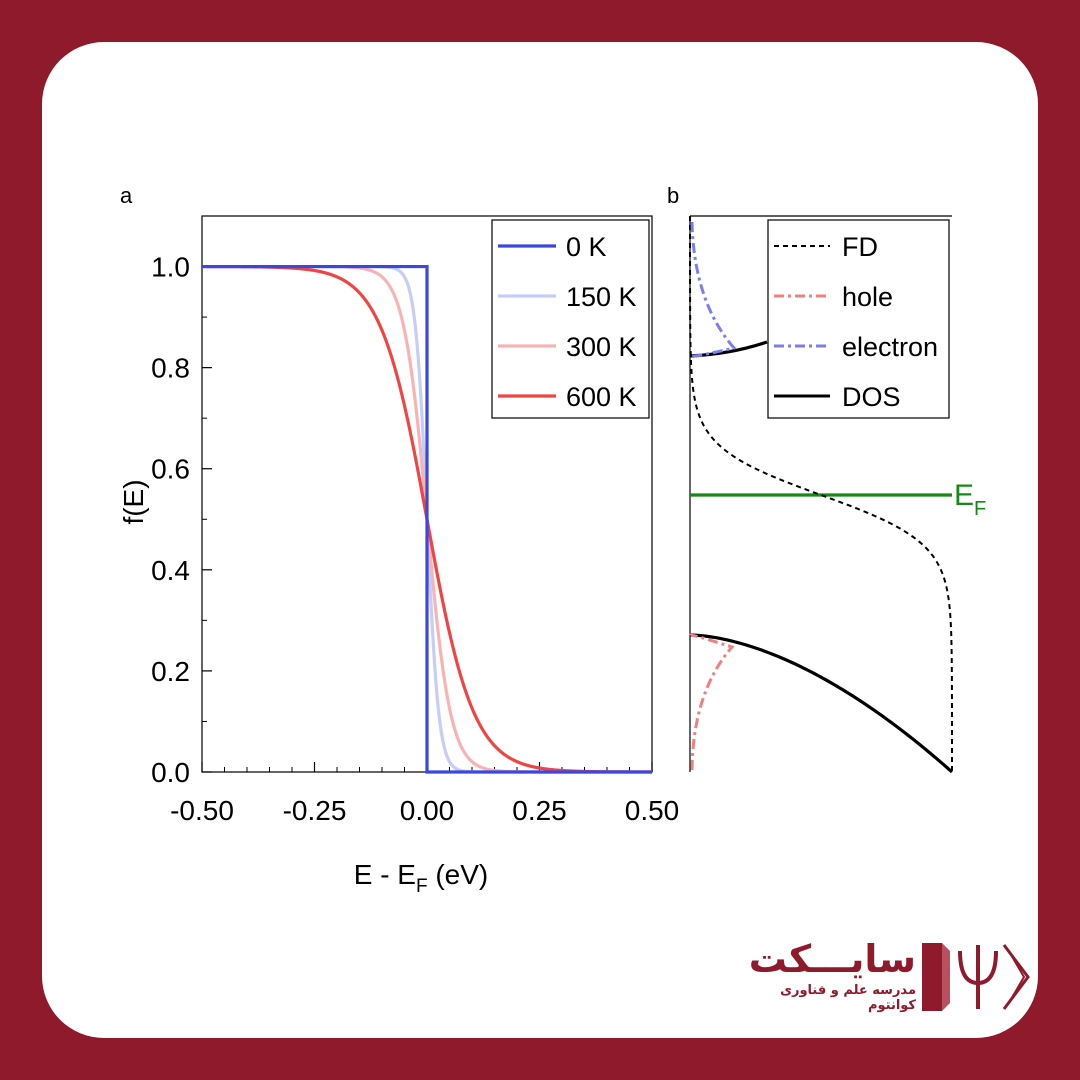 The width and height of the screenshot is (1080, 1080). What do you see at coordinates (980, 509) in the screenshot?
I see `fermi-level-annotation-sub: F` at bounding box center [980, 509].